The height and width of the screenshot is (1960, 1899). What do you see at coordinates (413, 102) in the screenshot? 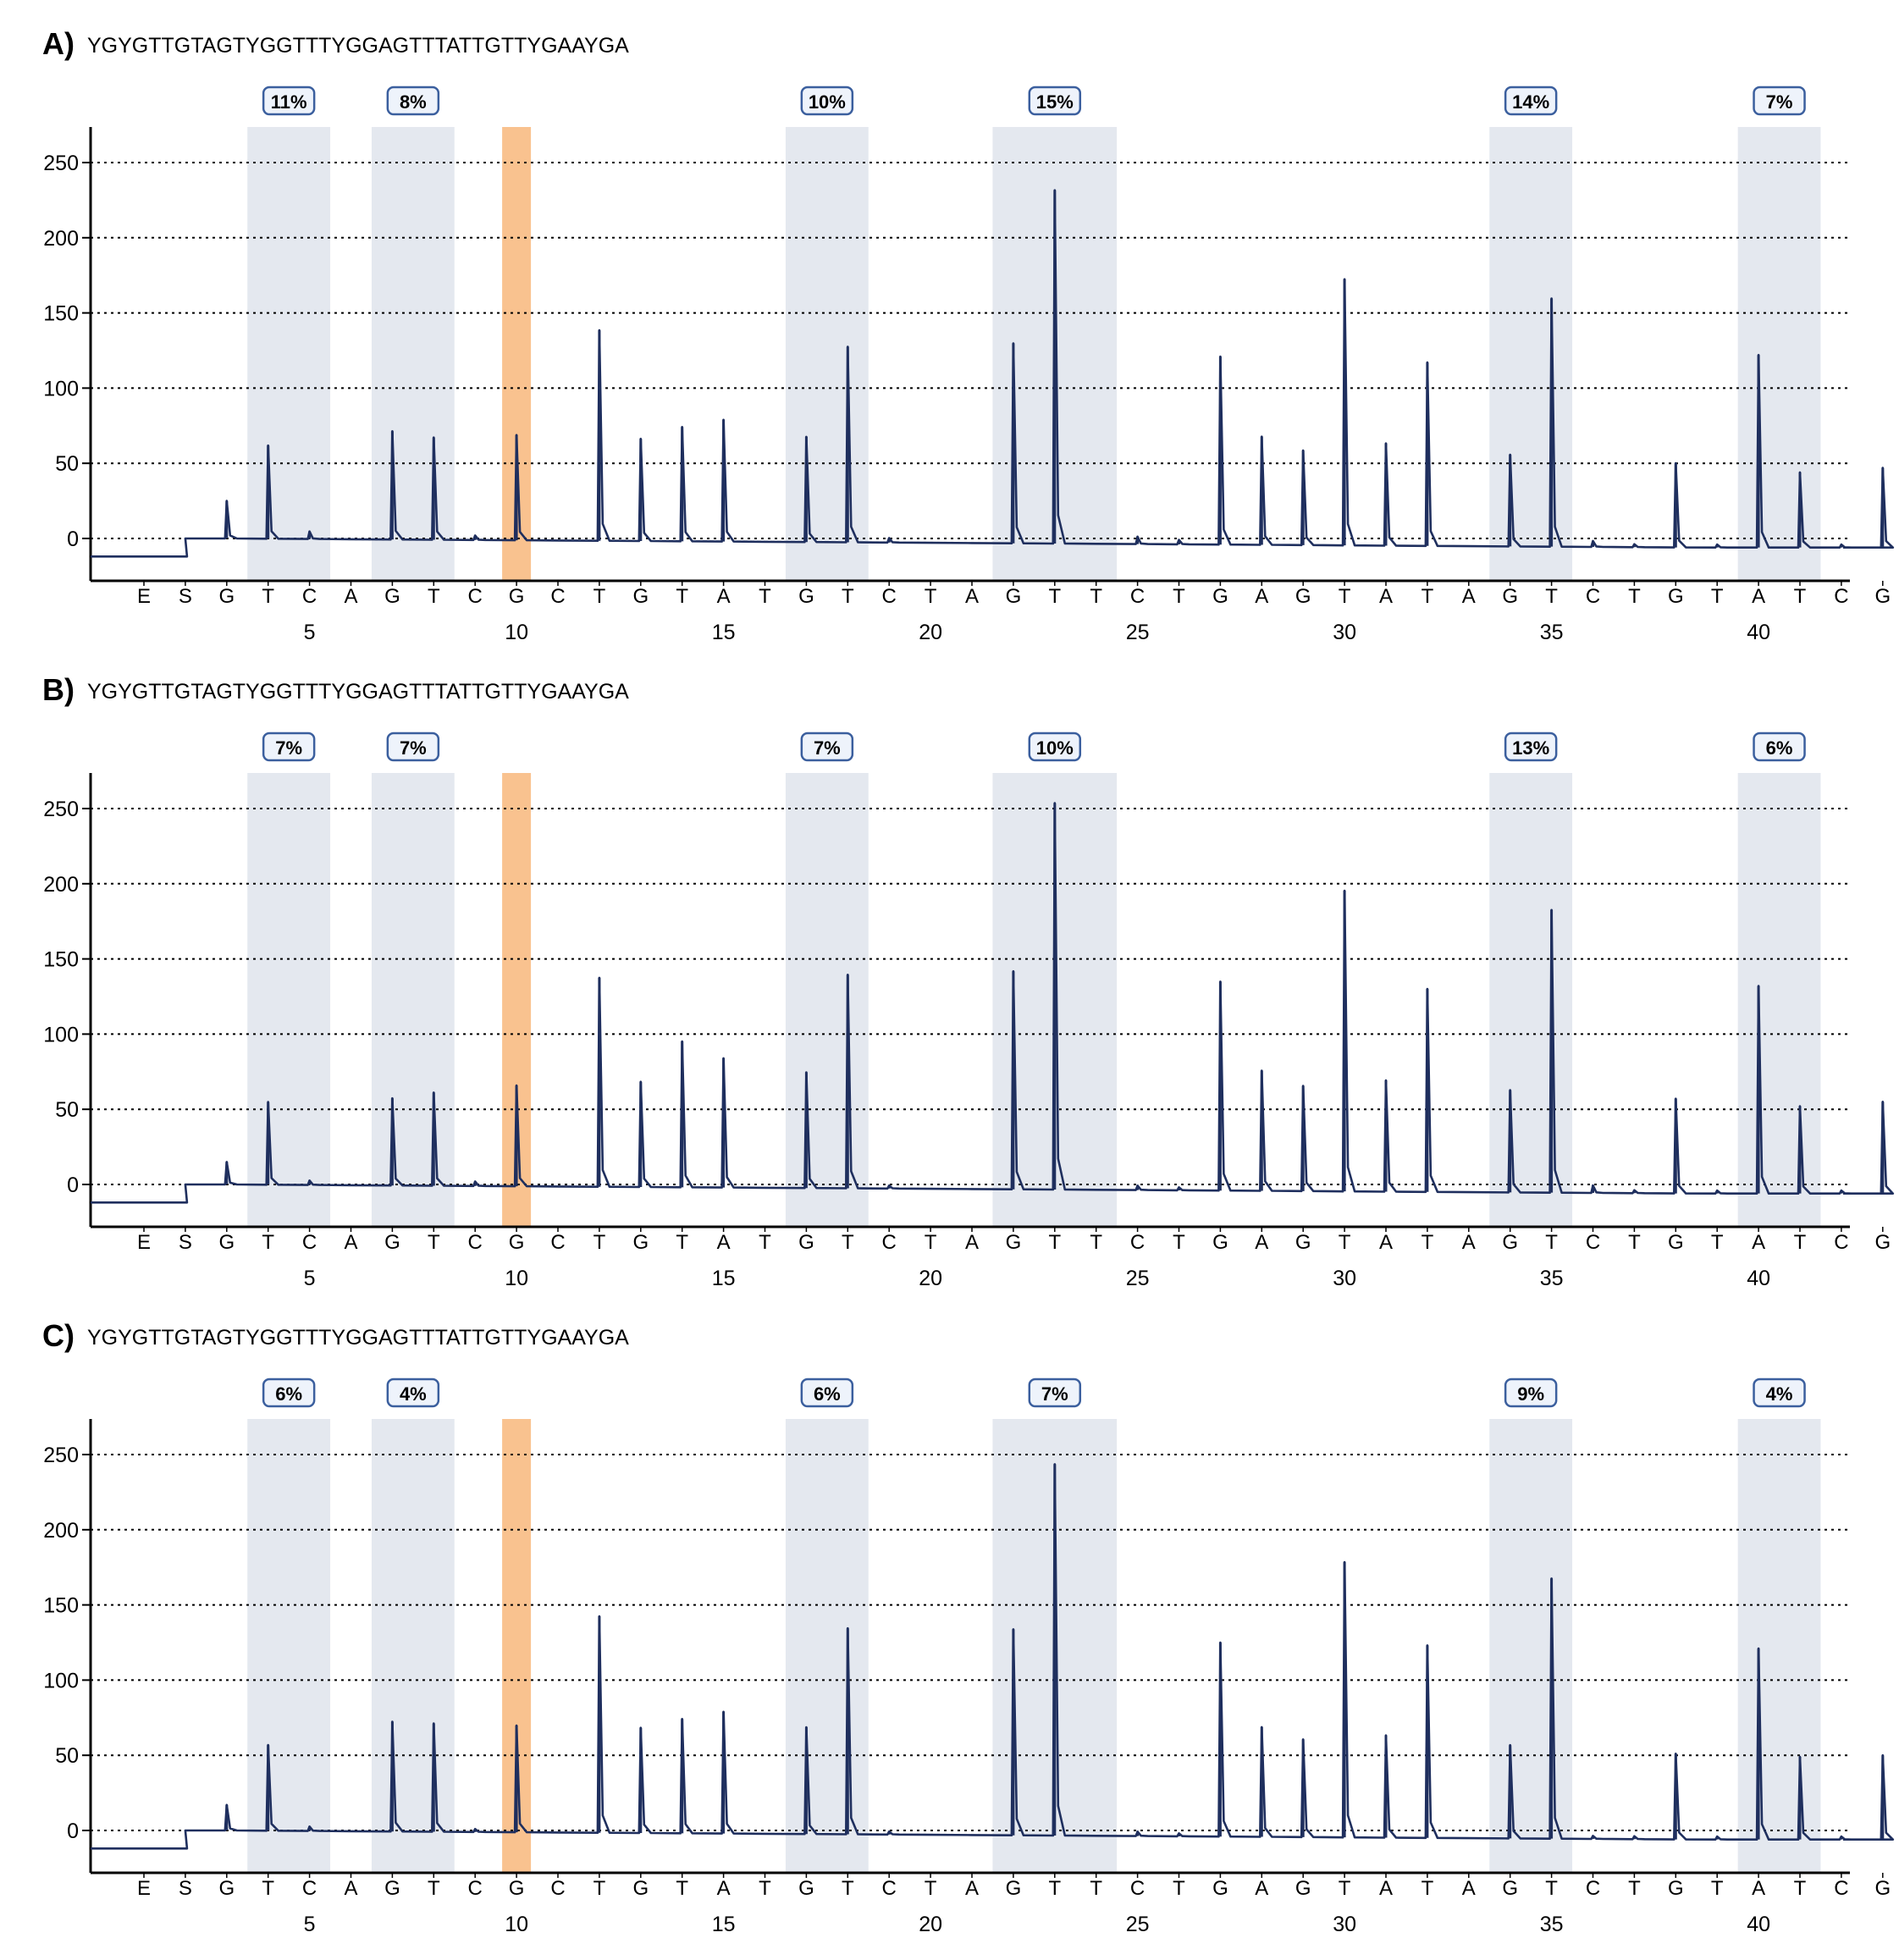
I see `methylation-percent-label: 8%` at bounding box center [413, 102].